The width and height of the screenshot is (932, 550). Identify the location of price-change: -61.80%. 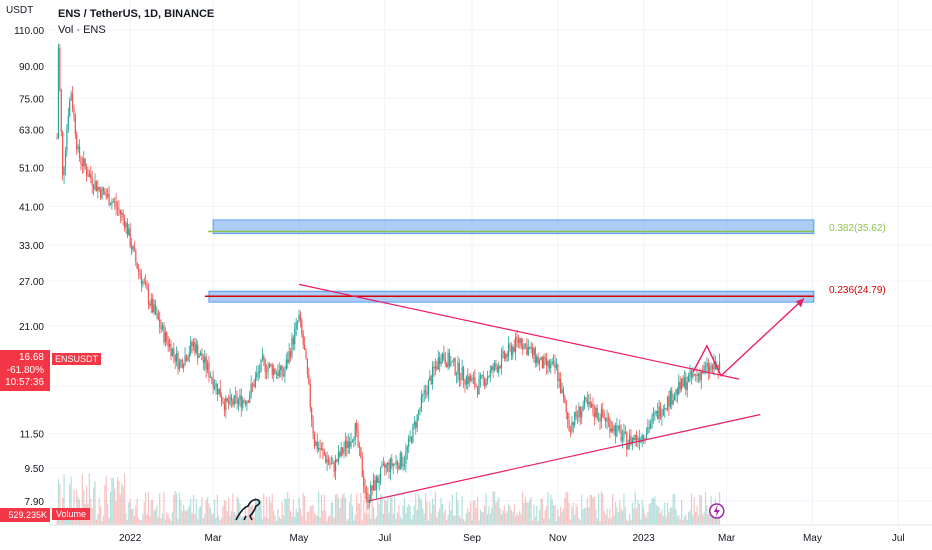
(25, 370).